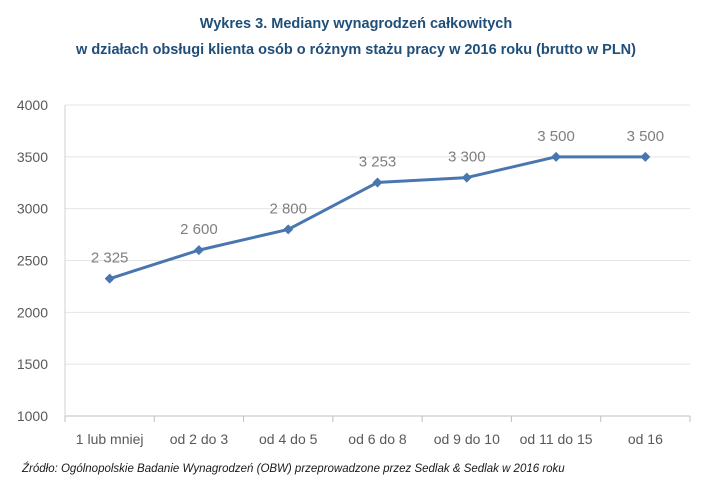 The image size is (712, 494). I want to click on data-label: 2 800, so click(288, 208).